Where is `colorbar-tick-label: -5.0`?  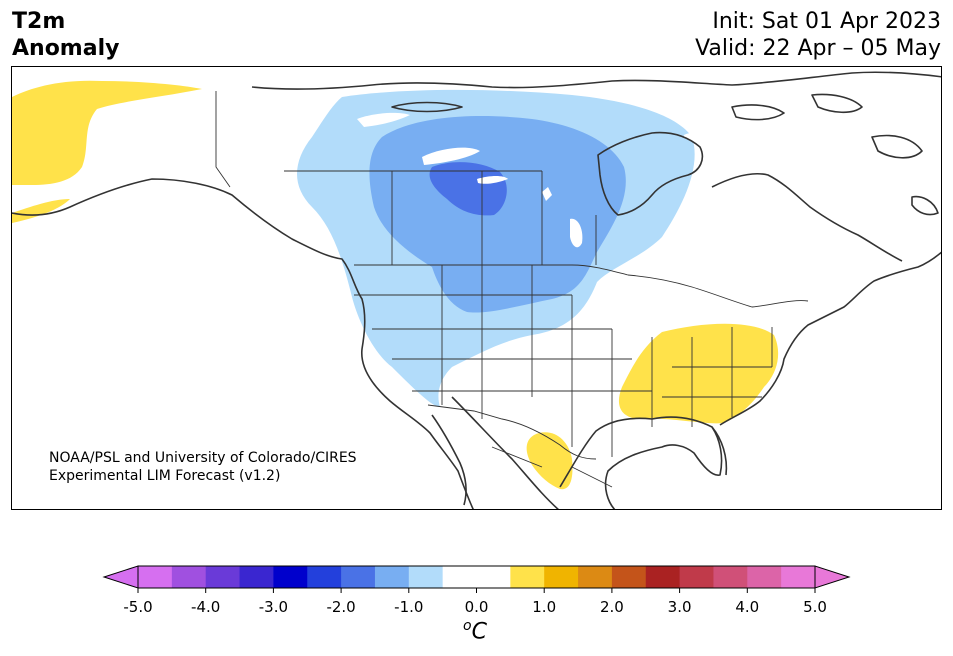 colorbar-tick-label: -5.0 is located at coordinates (138, 607).